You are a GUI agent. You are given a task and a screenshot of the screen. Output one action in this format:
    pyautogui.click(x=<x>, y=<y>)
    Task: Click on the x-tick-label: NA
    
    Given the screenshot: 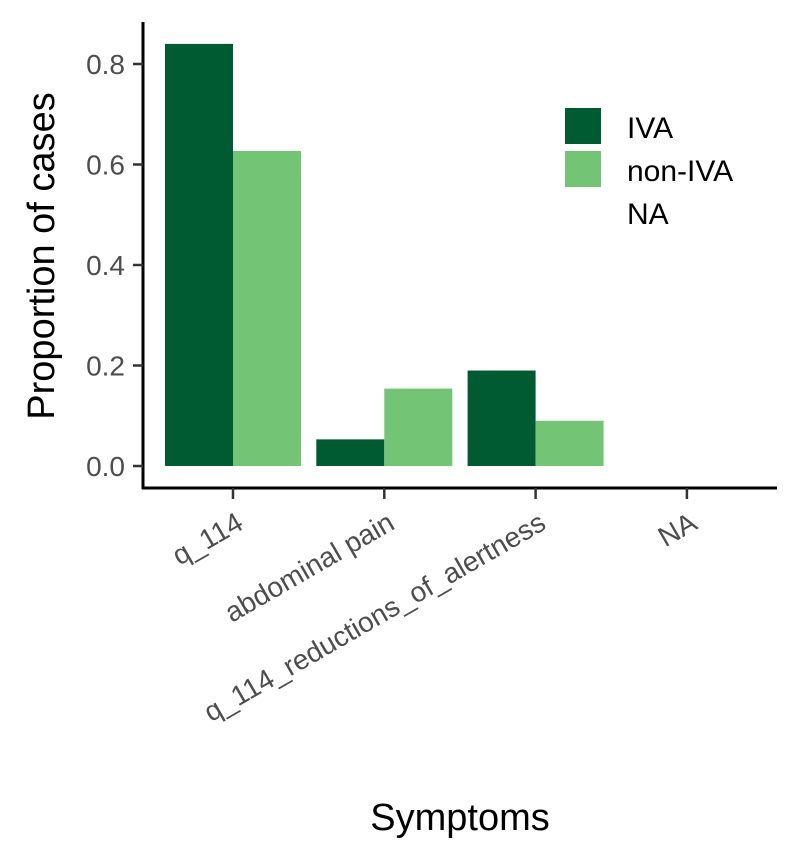 What is the action you would take?
    pyautogui.click(x=677, y=529)
    